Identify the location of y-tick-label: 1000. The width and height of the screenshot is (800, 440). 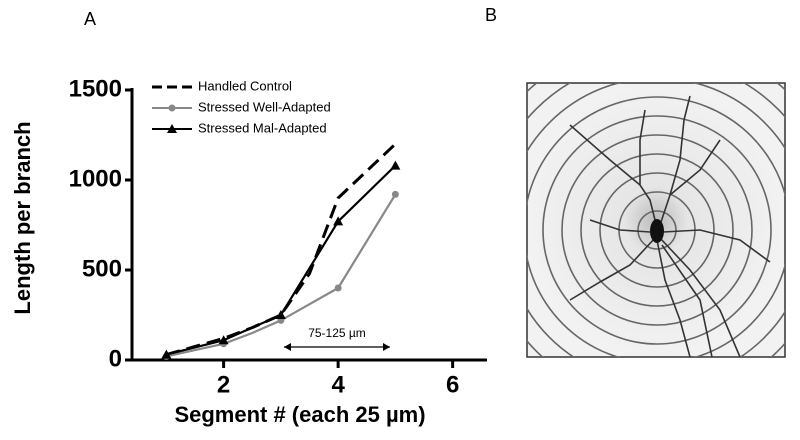
(95, 178).